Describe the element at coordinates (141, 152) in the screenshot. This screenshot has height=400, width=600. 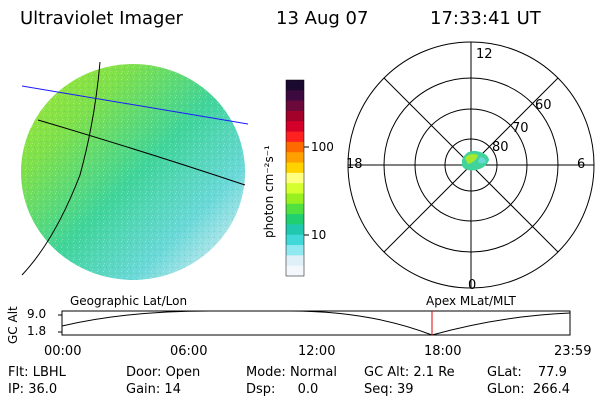
I see `geo-latitude-line` at that location.